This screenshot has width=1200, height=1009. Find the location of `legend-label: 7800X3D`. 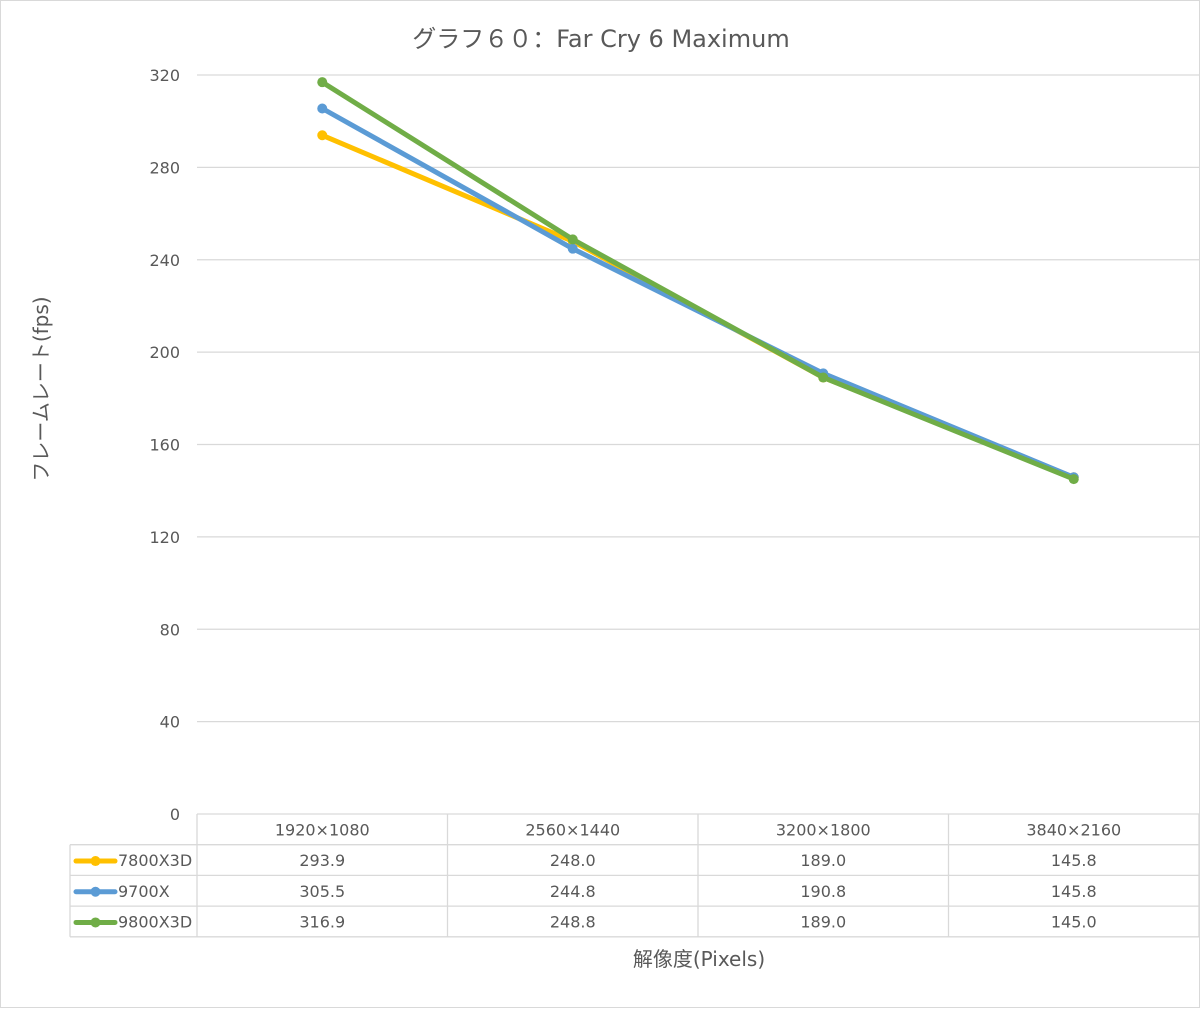

legend-label: 7800X3D is located at coordinates (155, 860).